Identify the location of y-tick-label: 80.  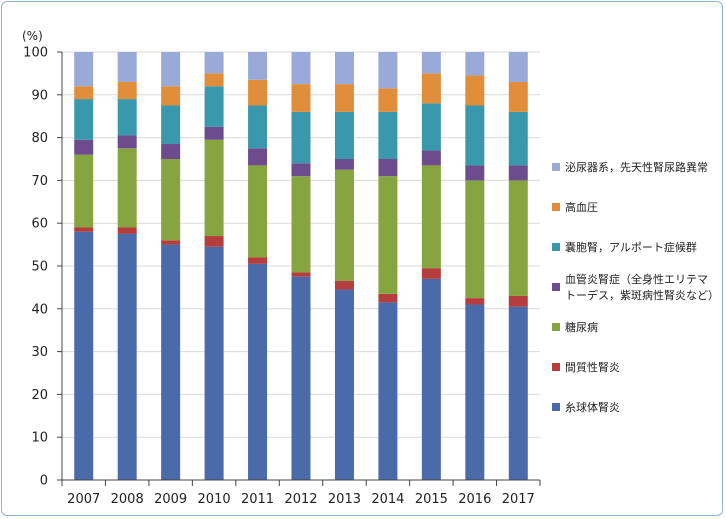
(39, 138).